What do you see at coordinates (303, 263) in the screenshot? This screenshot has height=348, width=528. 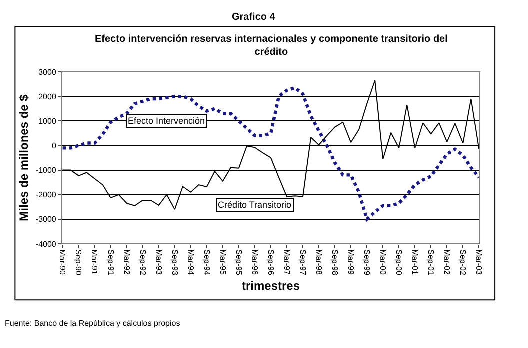 I see `x-tick-label: Sep-97` at bounding box center [303, 263].